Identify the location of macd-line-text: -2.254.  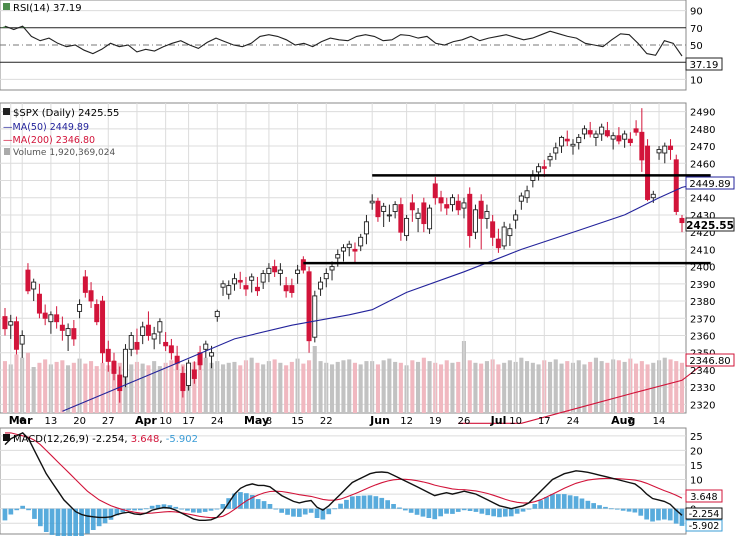
(704, 514).